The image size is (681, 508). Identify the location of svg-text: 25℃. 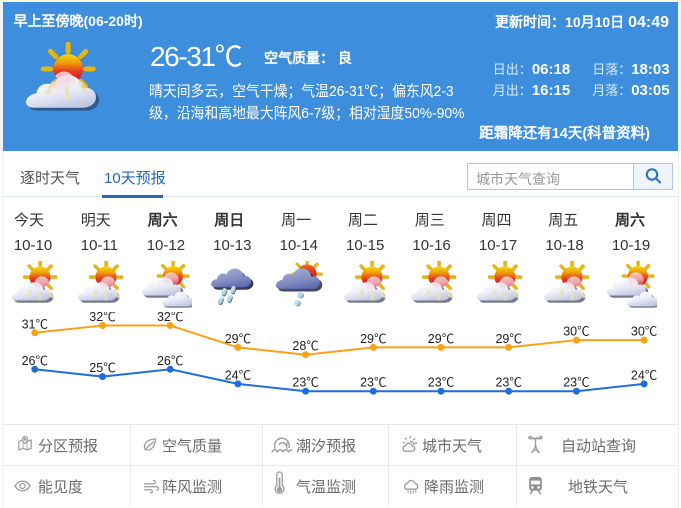
(102, 368).